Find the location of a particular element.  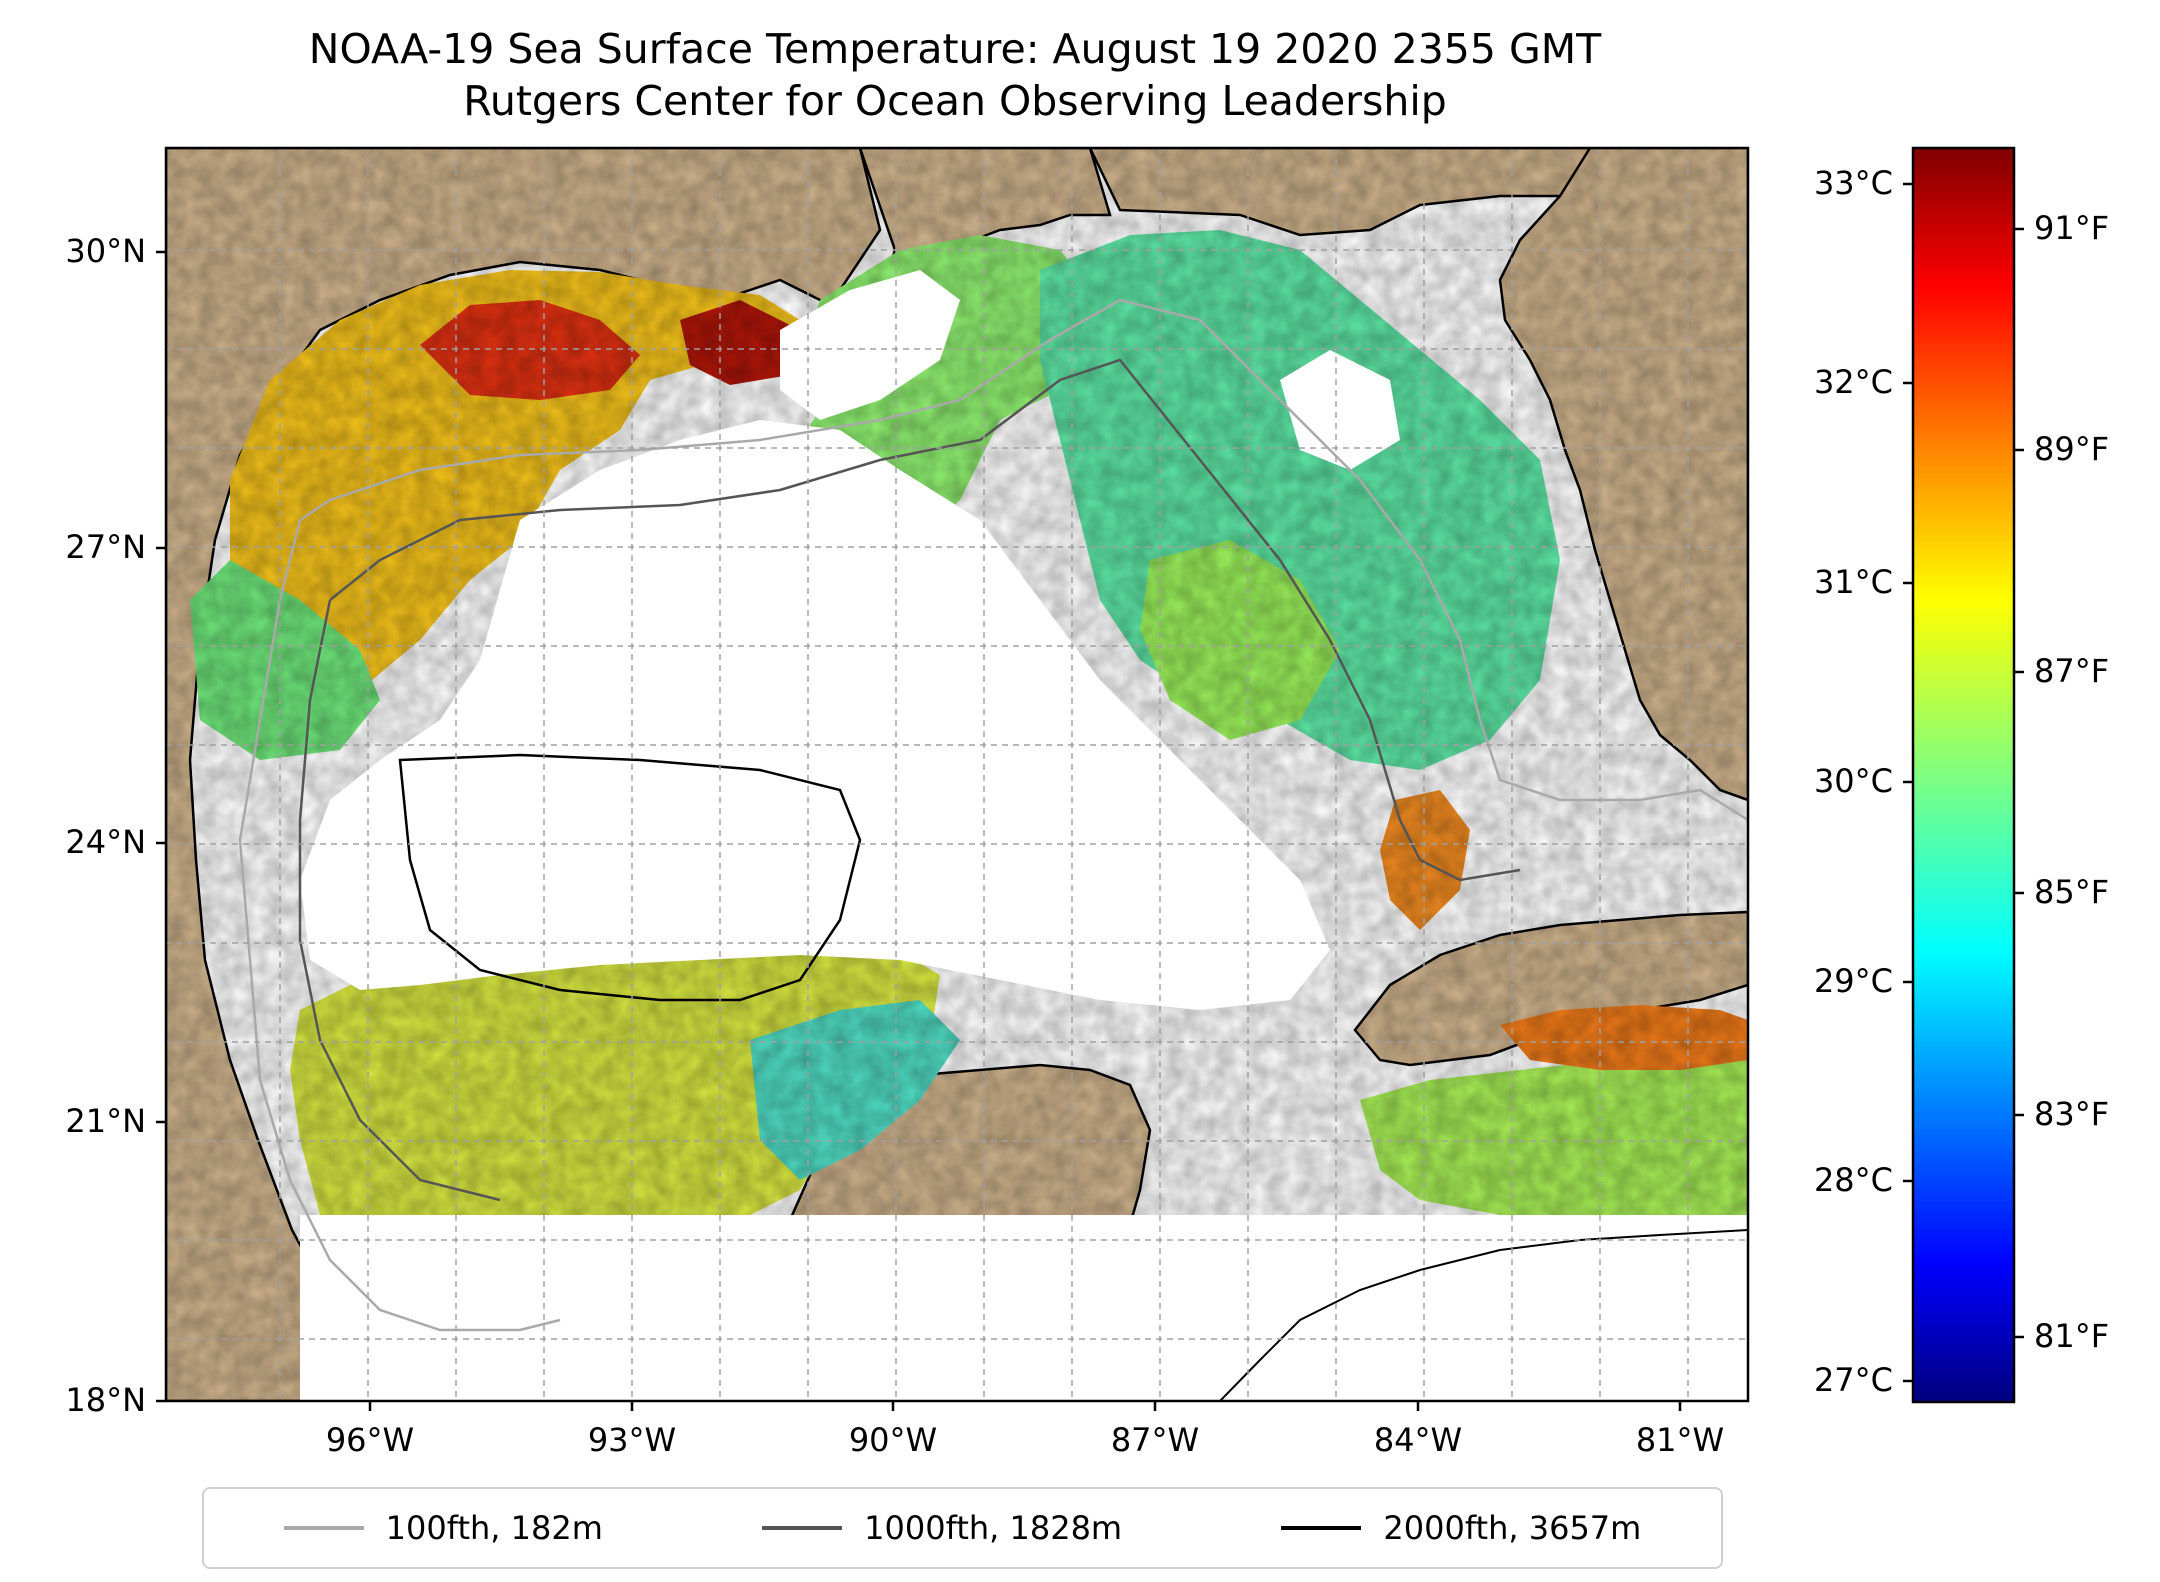

legend-item-1000fth: 1000fth, 1828m is located at coordinates (942, 1528).